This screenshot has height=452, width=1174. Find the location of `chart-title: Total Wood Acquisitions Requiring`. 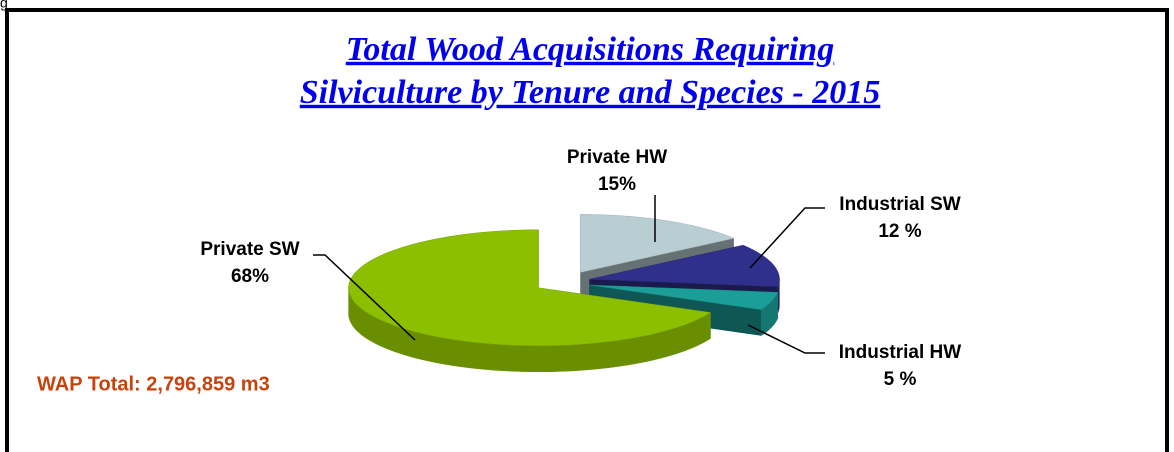

chart-title: Total Wood Acquisitions Requiring is located at coordinates (590, 49).